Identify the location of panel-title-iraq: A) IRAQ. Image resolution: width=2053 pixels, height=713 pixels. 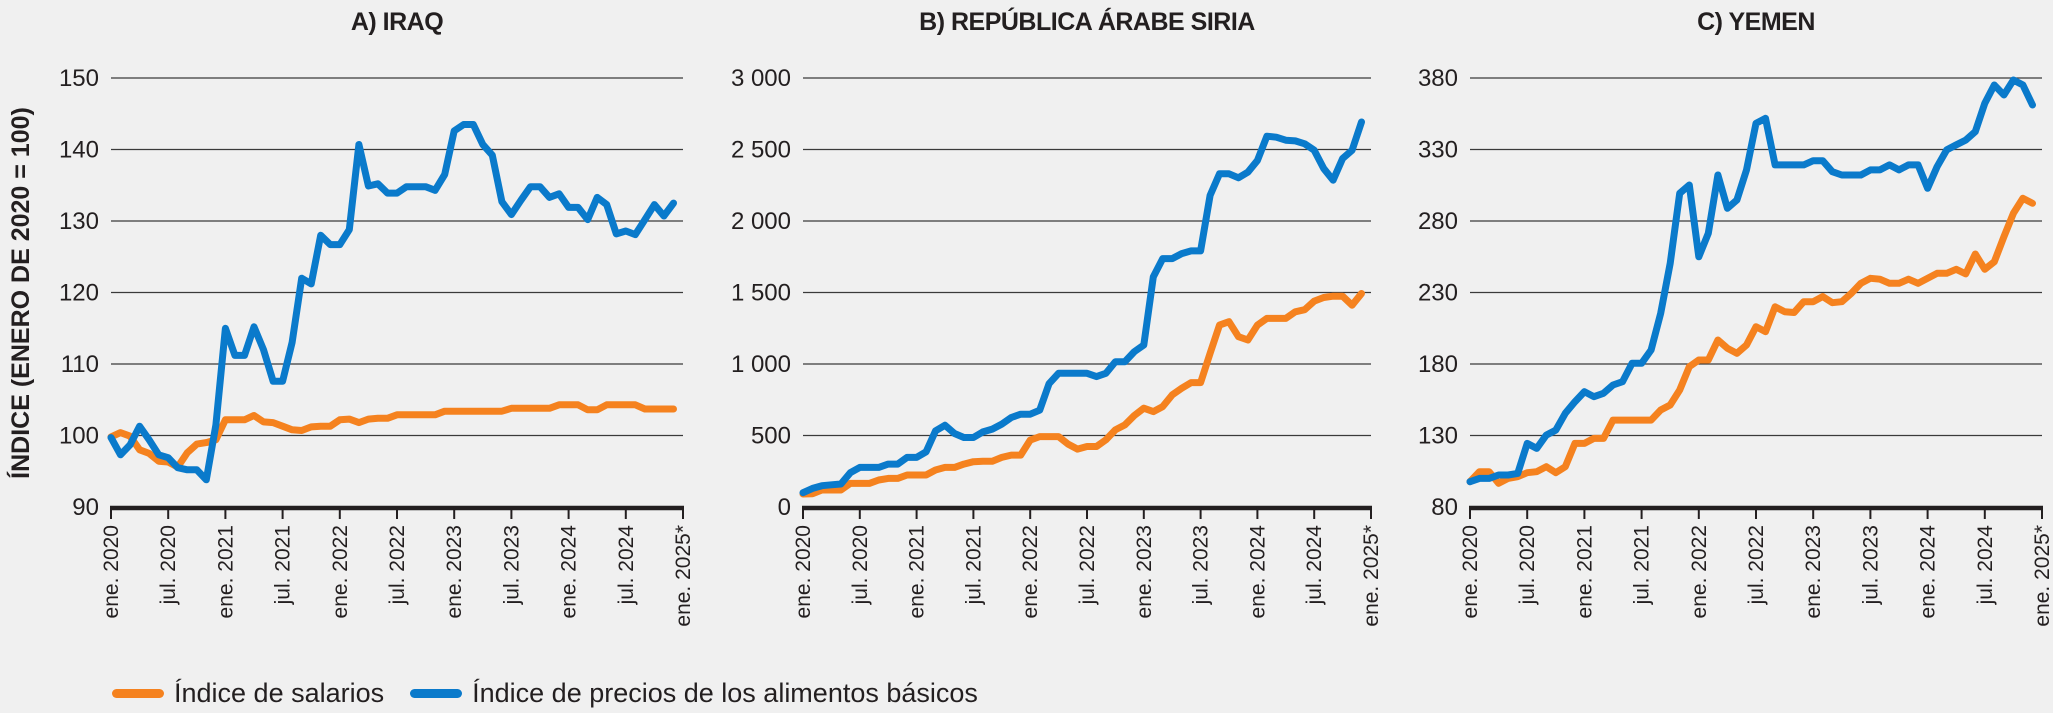
(397, 22).